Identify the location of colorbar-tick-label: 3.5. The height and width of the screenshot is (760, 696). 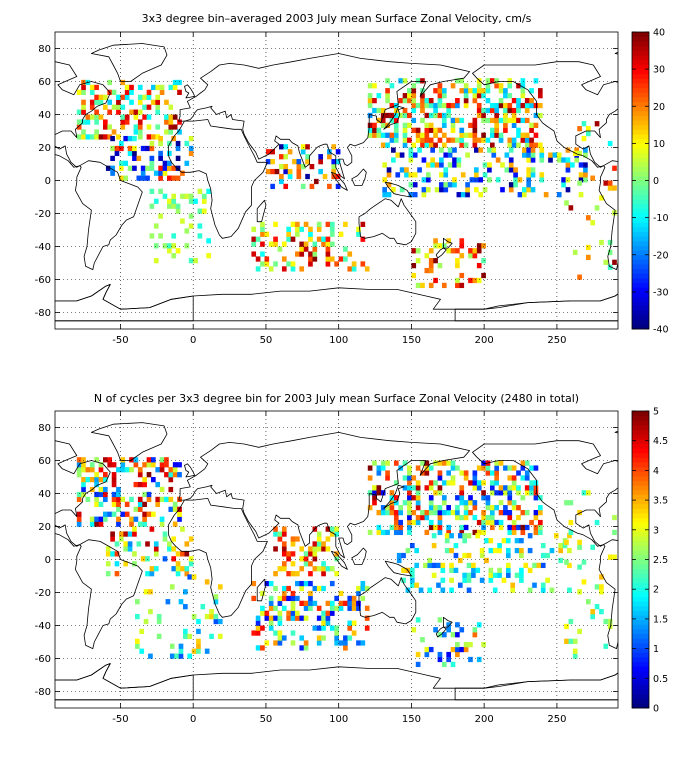
(660, 501).